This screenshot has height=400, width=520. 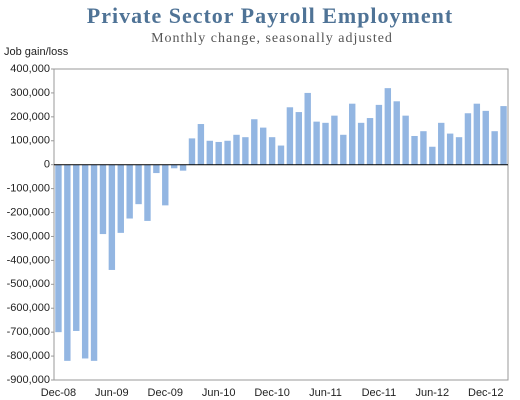 I want to click on y-tick-label: -100,000, so click(x=28, y=189).